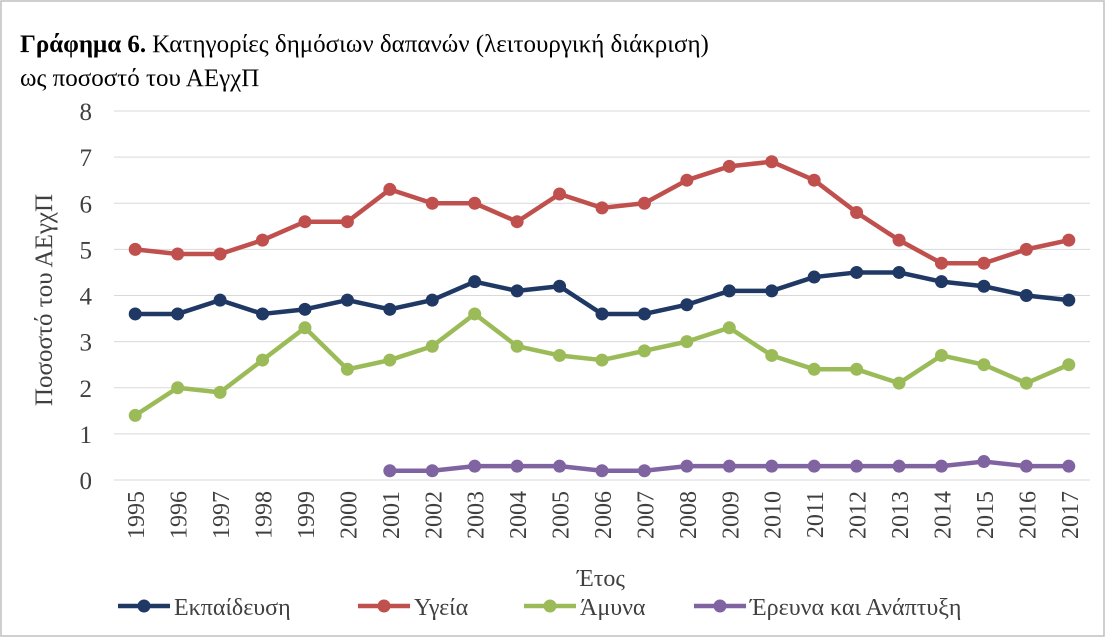 The image size is (1105, 642). I want to click on y-tick-label: 3, so click(86, 343).